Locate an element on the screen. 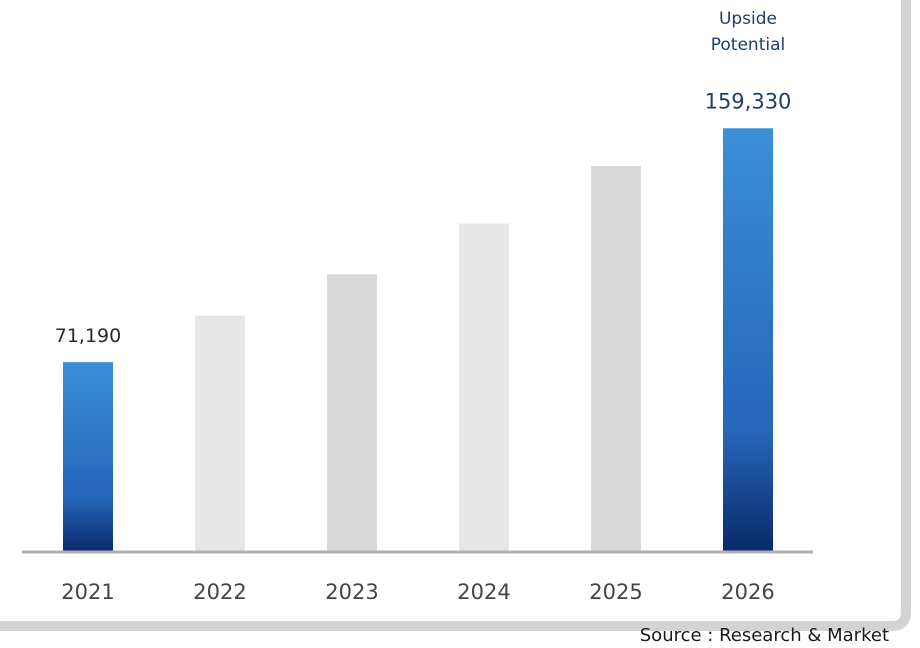  source-note: Source : Research & Market is located at coordinates (764, 634).